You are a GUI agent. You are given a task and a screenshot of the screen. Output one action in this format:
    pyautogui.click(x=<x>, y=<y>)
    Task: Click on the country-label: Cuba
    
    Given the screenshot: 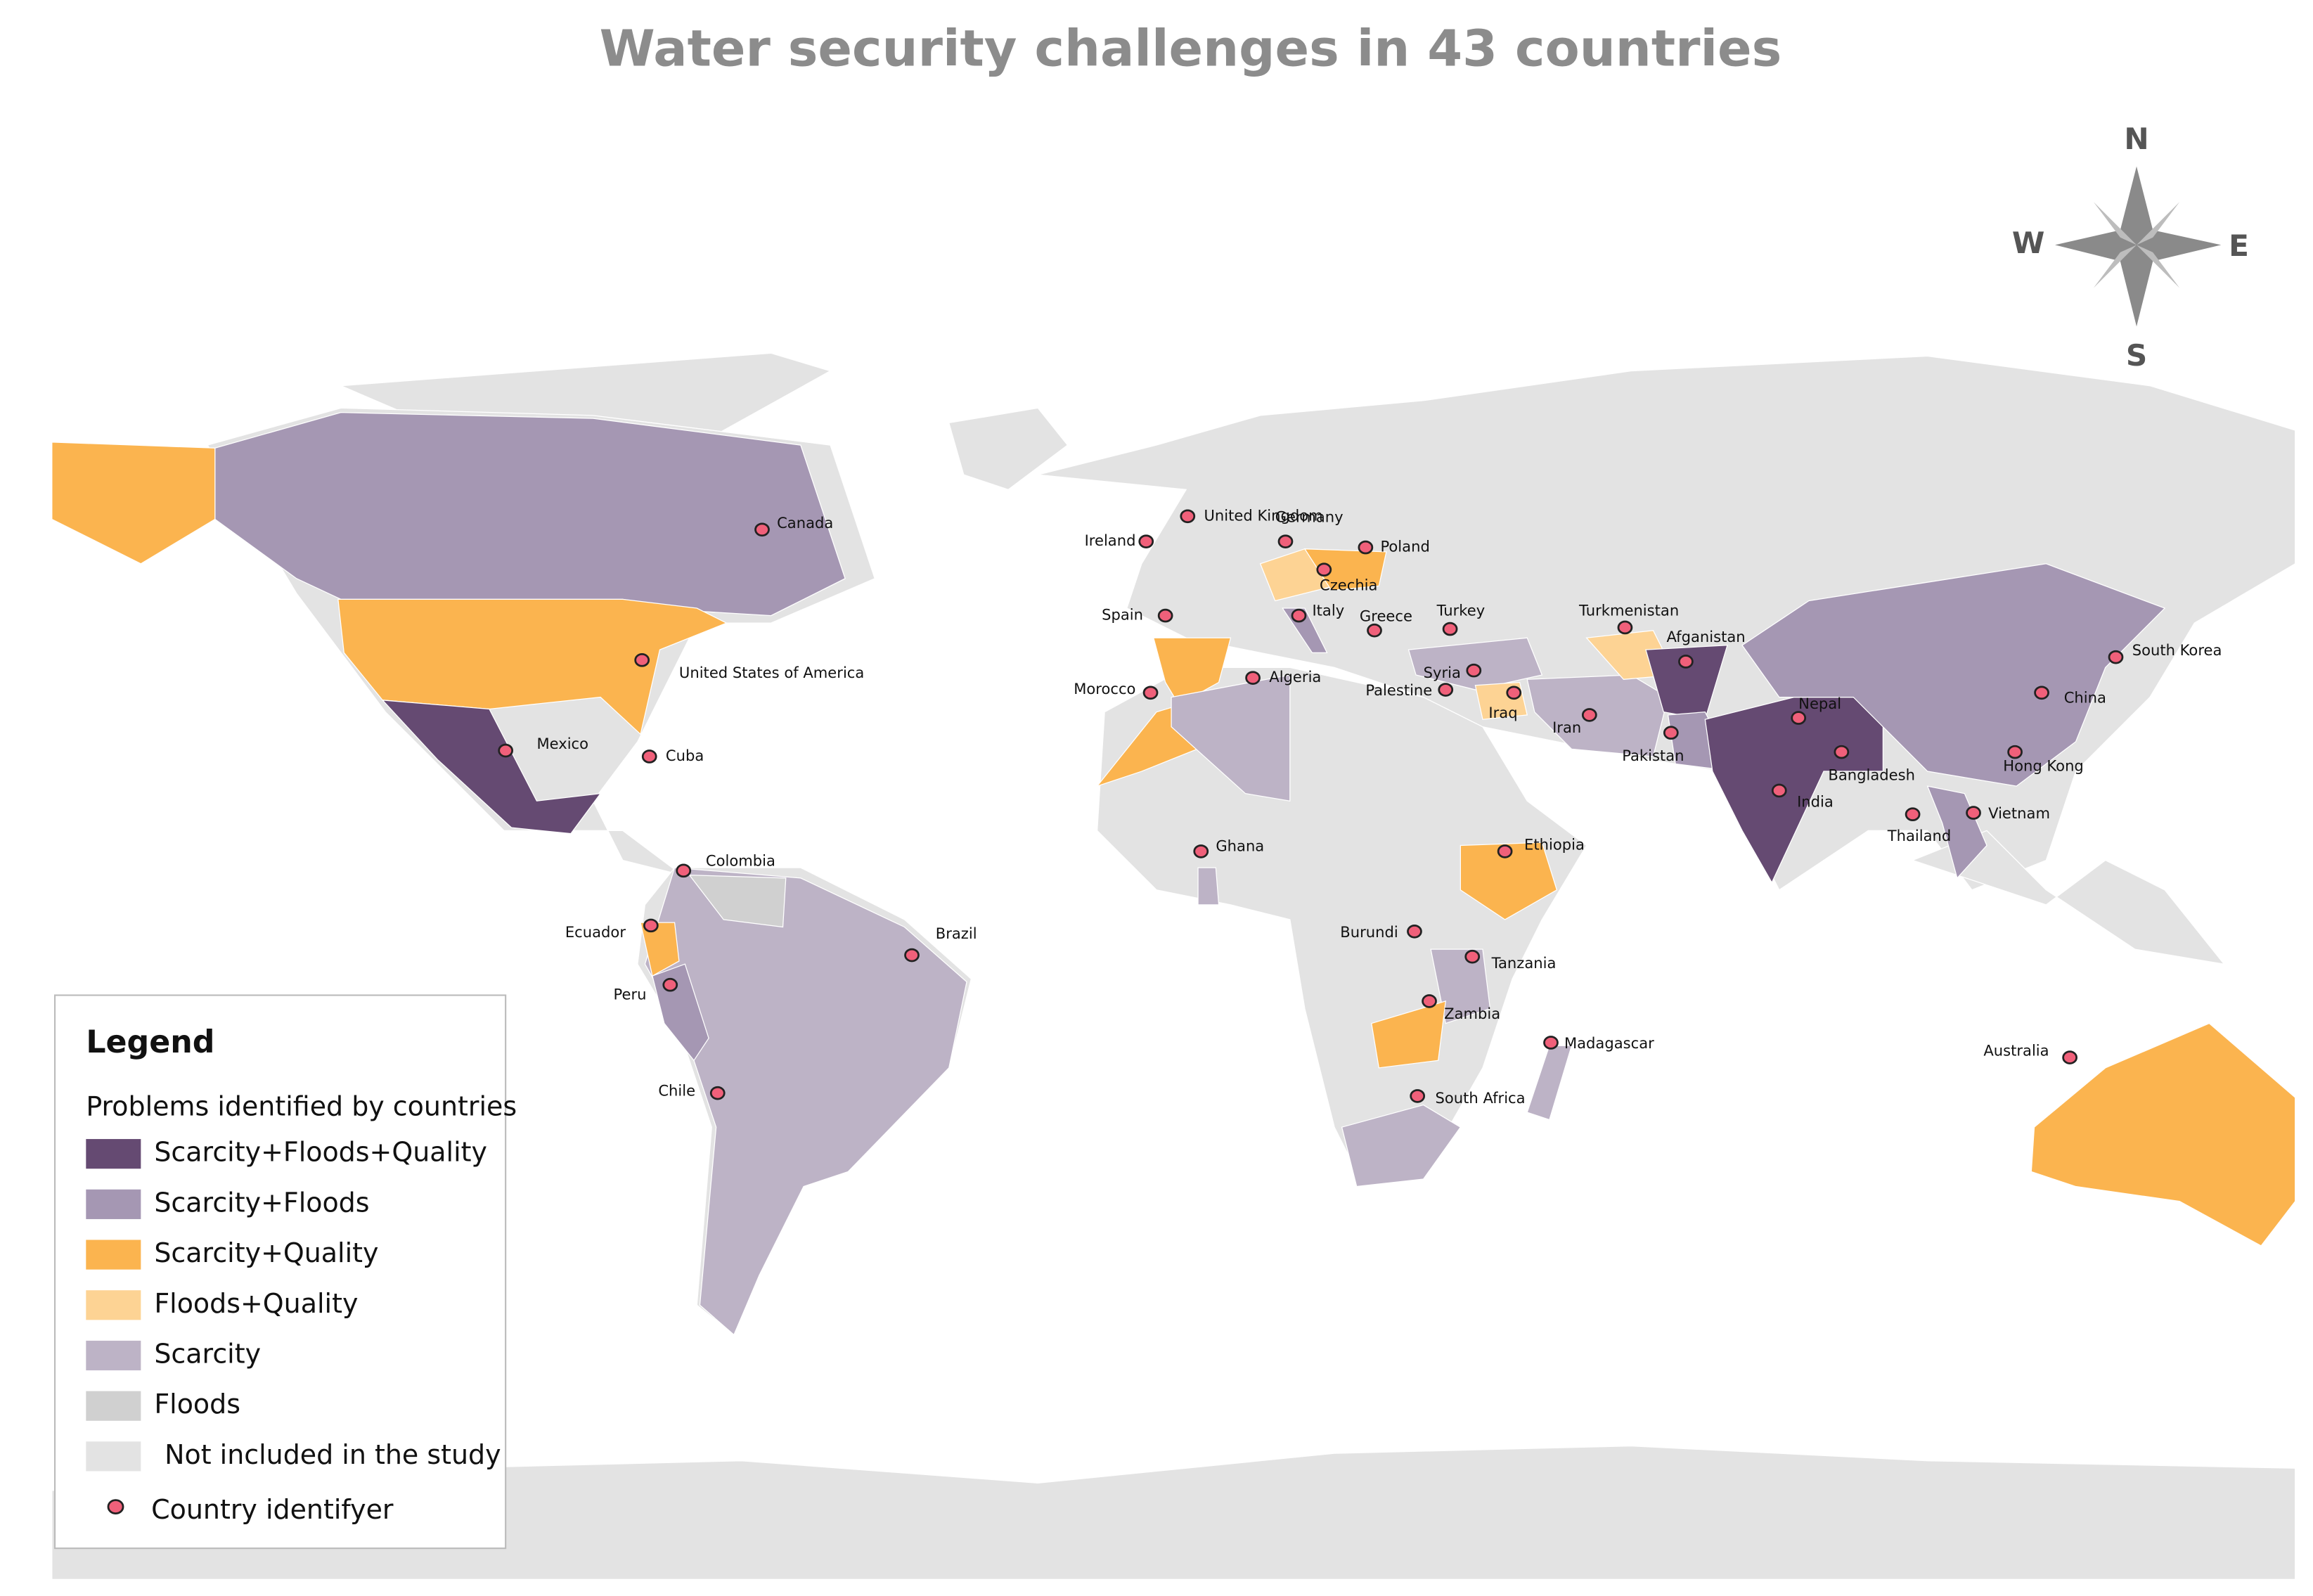 What is the action you would take?
    pyautogui.click(x=685, y=755)
    